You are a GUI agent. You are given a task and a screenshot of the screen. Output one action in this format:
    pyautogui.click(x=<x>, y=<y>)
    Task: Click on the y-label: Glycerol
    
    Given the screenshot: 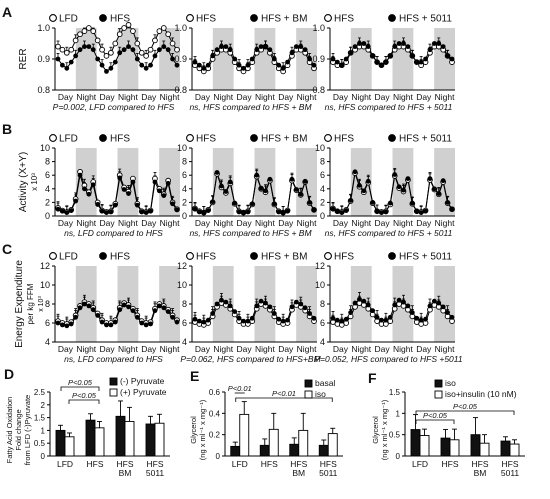 What is the action you would take?
    pyautogui.click(x=375, y=430)
    